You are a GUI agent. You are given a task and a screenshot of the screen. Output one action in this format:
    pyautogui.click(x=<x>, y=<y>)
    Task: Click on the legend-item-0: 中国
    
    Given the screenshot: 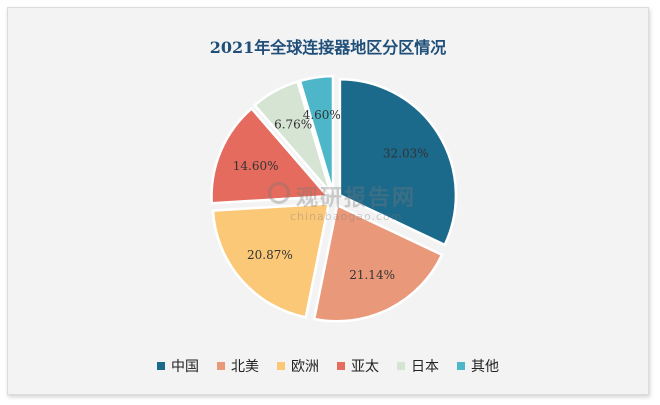 What is the action you would take?
    pyautogui.click(x=178, y=366)
    